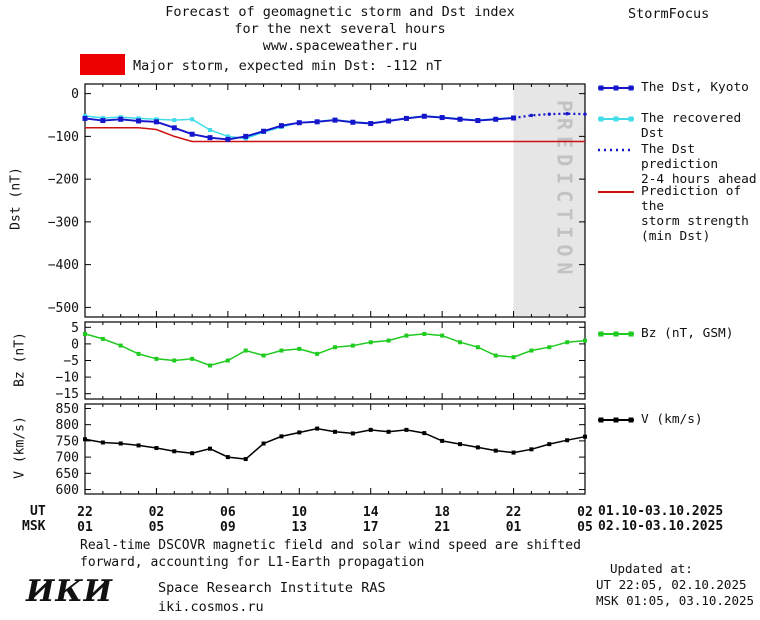 This screenshot has height=620, width=760. Describe the element at coordinates (371, 512) in the screenshot. I see `ut-tick-label: 14` at that location.